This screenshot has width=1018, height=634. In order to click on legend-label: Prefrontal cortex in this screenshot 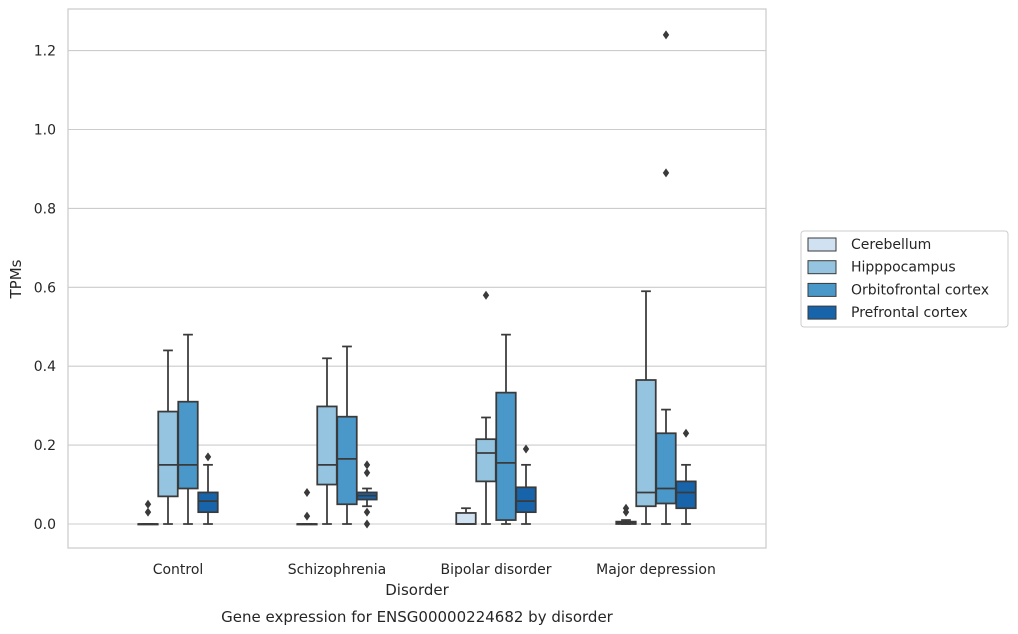, I will do `click(909, 313)`.